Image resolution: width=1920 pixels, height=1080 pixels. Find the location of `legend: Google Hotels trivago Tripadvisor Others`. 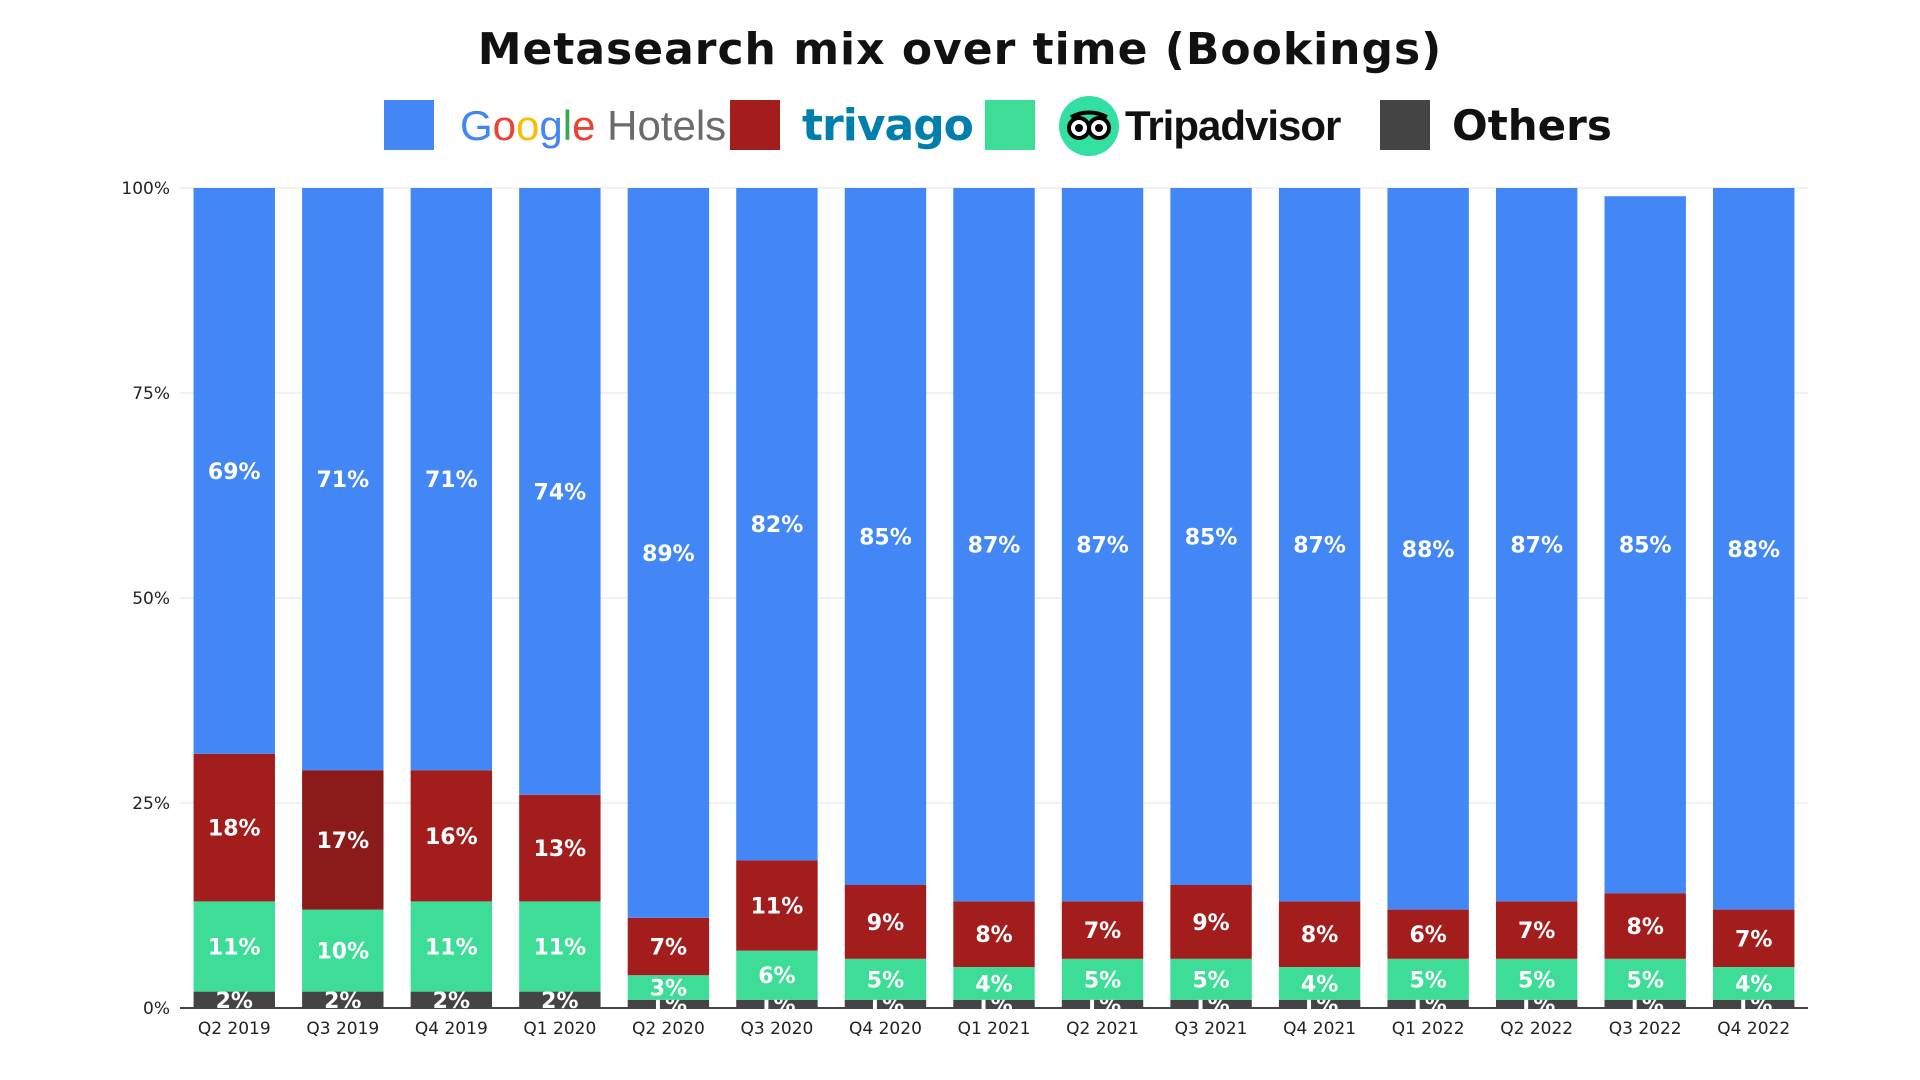

legend: Google Hotels trivago Tripadvisor Others is located at coordinates (960, 127).